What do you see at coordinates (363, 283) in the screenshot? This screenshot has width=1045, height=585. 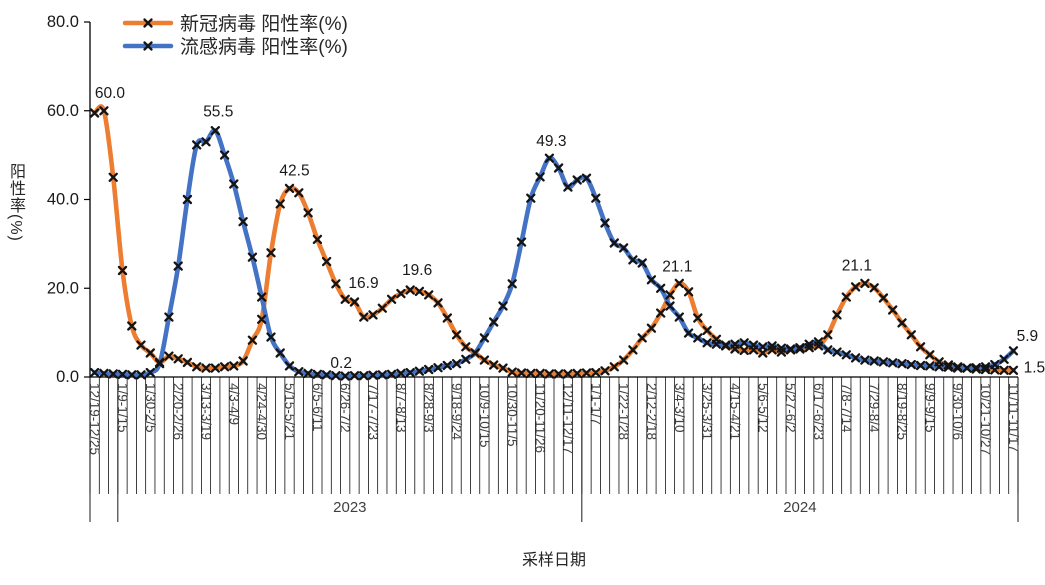 I see `covid-data-label: 16.9` at bounding box center [363, 283].